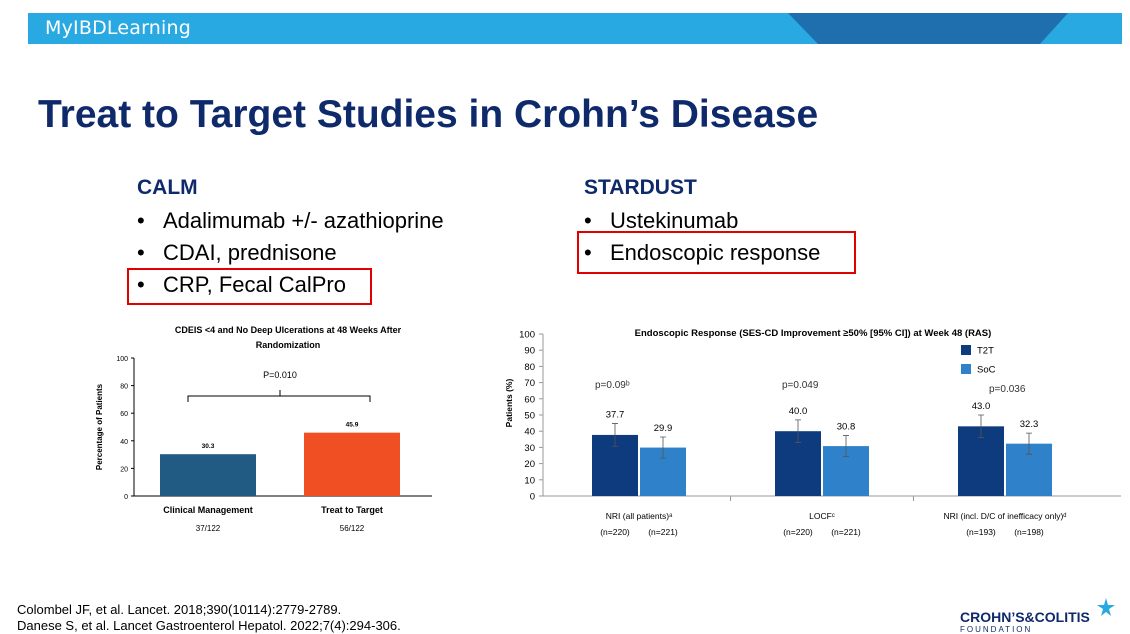  Describe the element at coordinates (529, 351) in the screenshot. I see `sd-y-tick-label: 90` at that location.